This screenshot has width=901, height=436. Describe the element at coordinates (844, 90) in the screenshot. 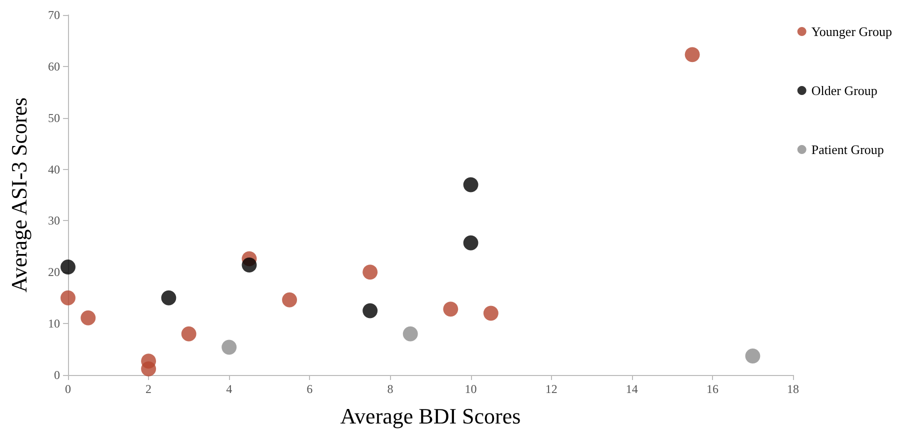

I see `legend-label: Older Group` at that location.